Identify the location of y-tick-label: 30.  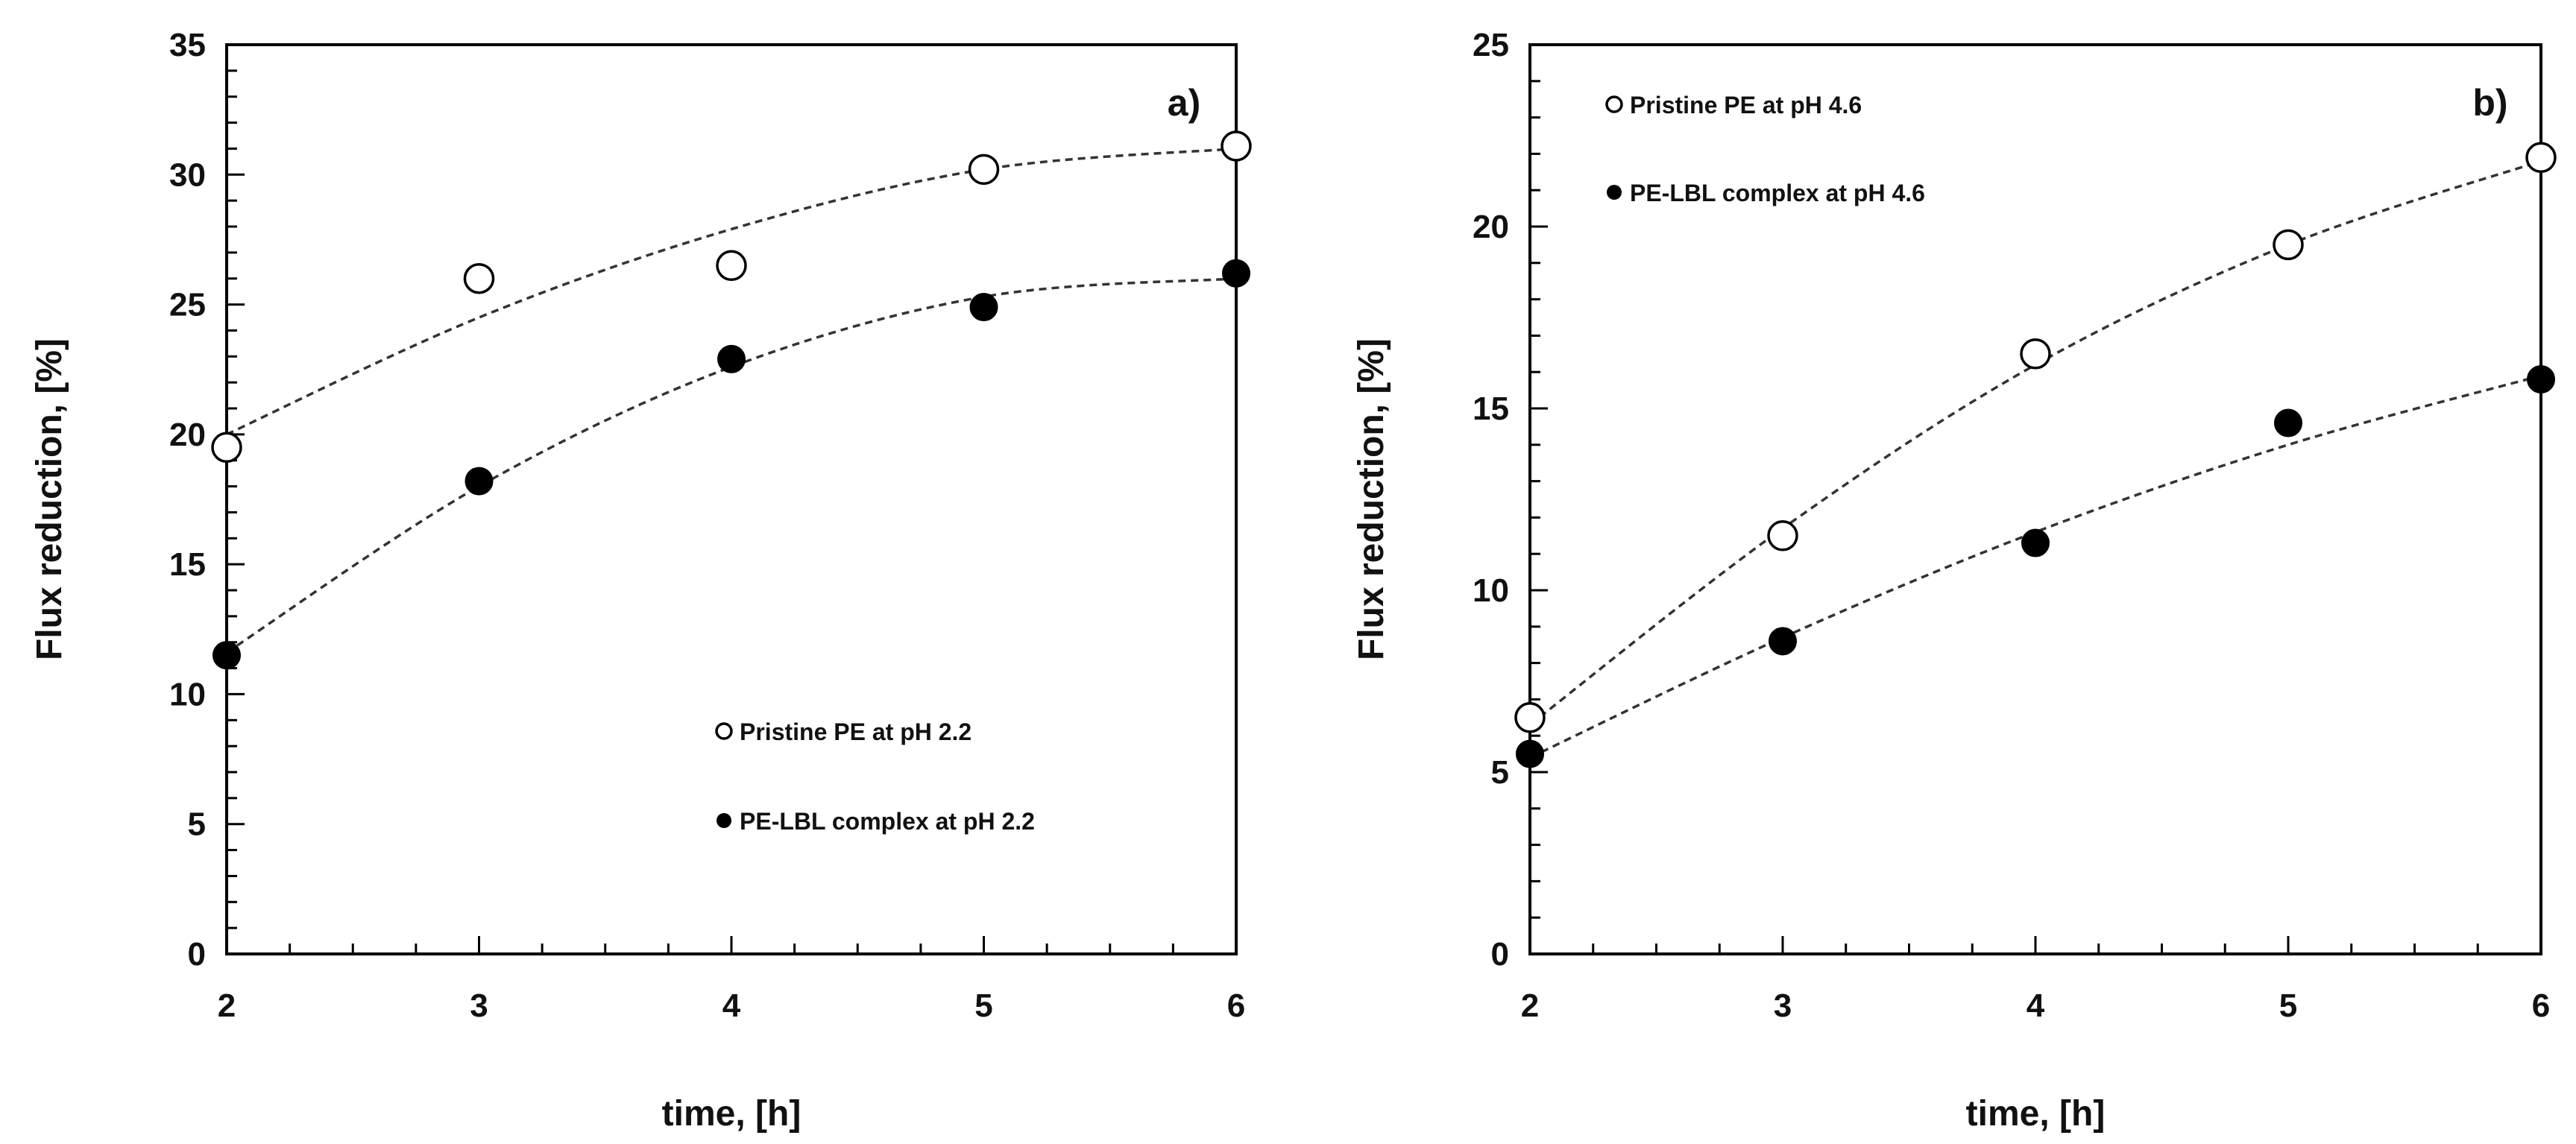
(187, 175).